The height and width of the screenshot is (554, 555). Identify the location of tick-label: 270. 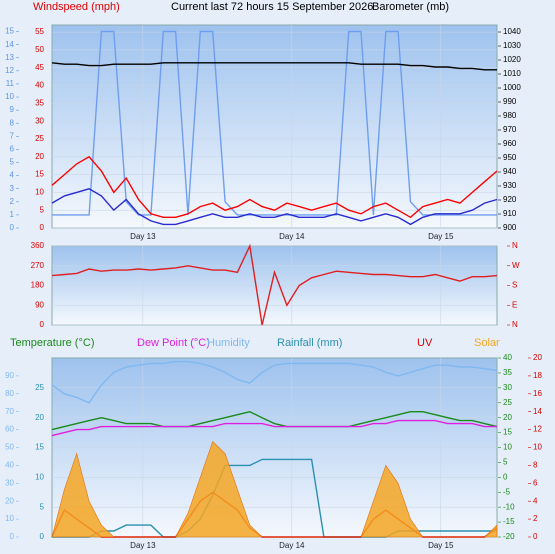
(38, 265).